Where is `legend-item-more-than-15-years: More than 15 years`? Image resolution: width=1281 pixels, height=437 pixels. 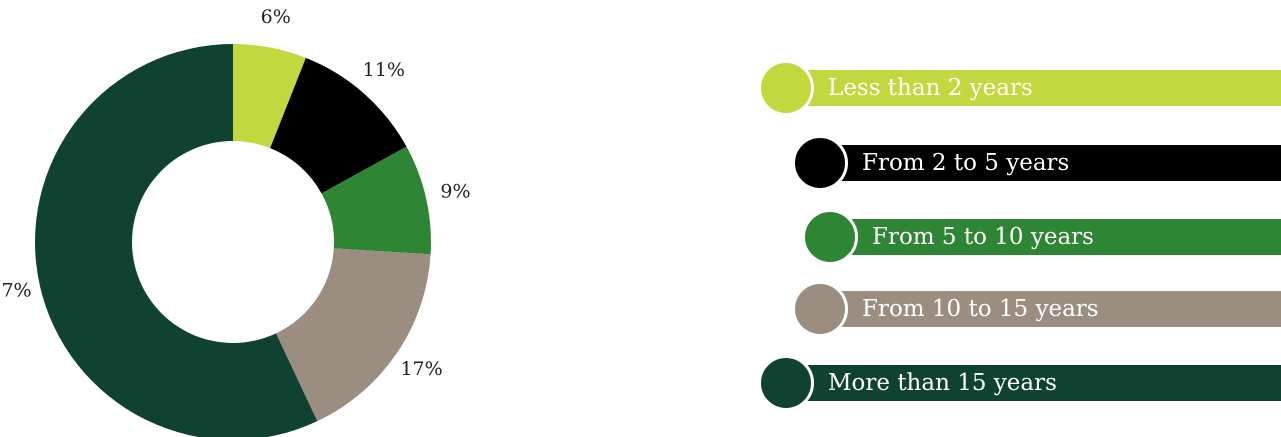 legend-item-more-than-15-years: More than 15 years is located at coordinates (1019, 383).